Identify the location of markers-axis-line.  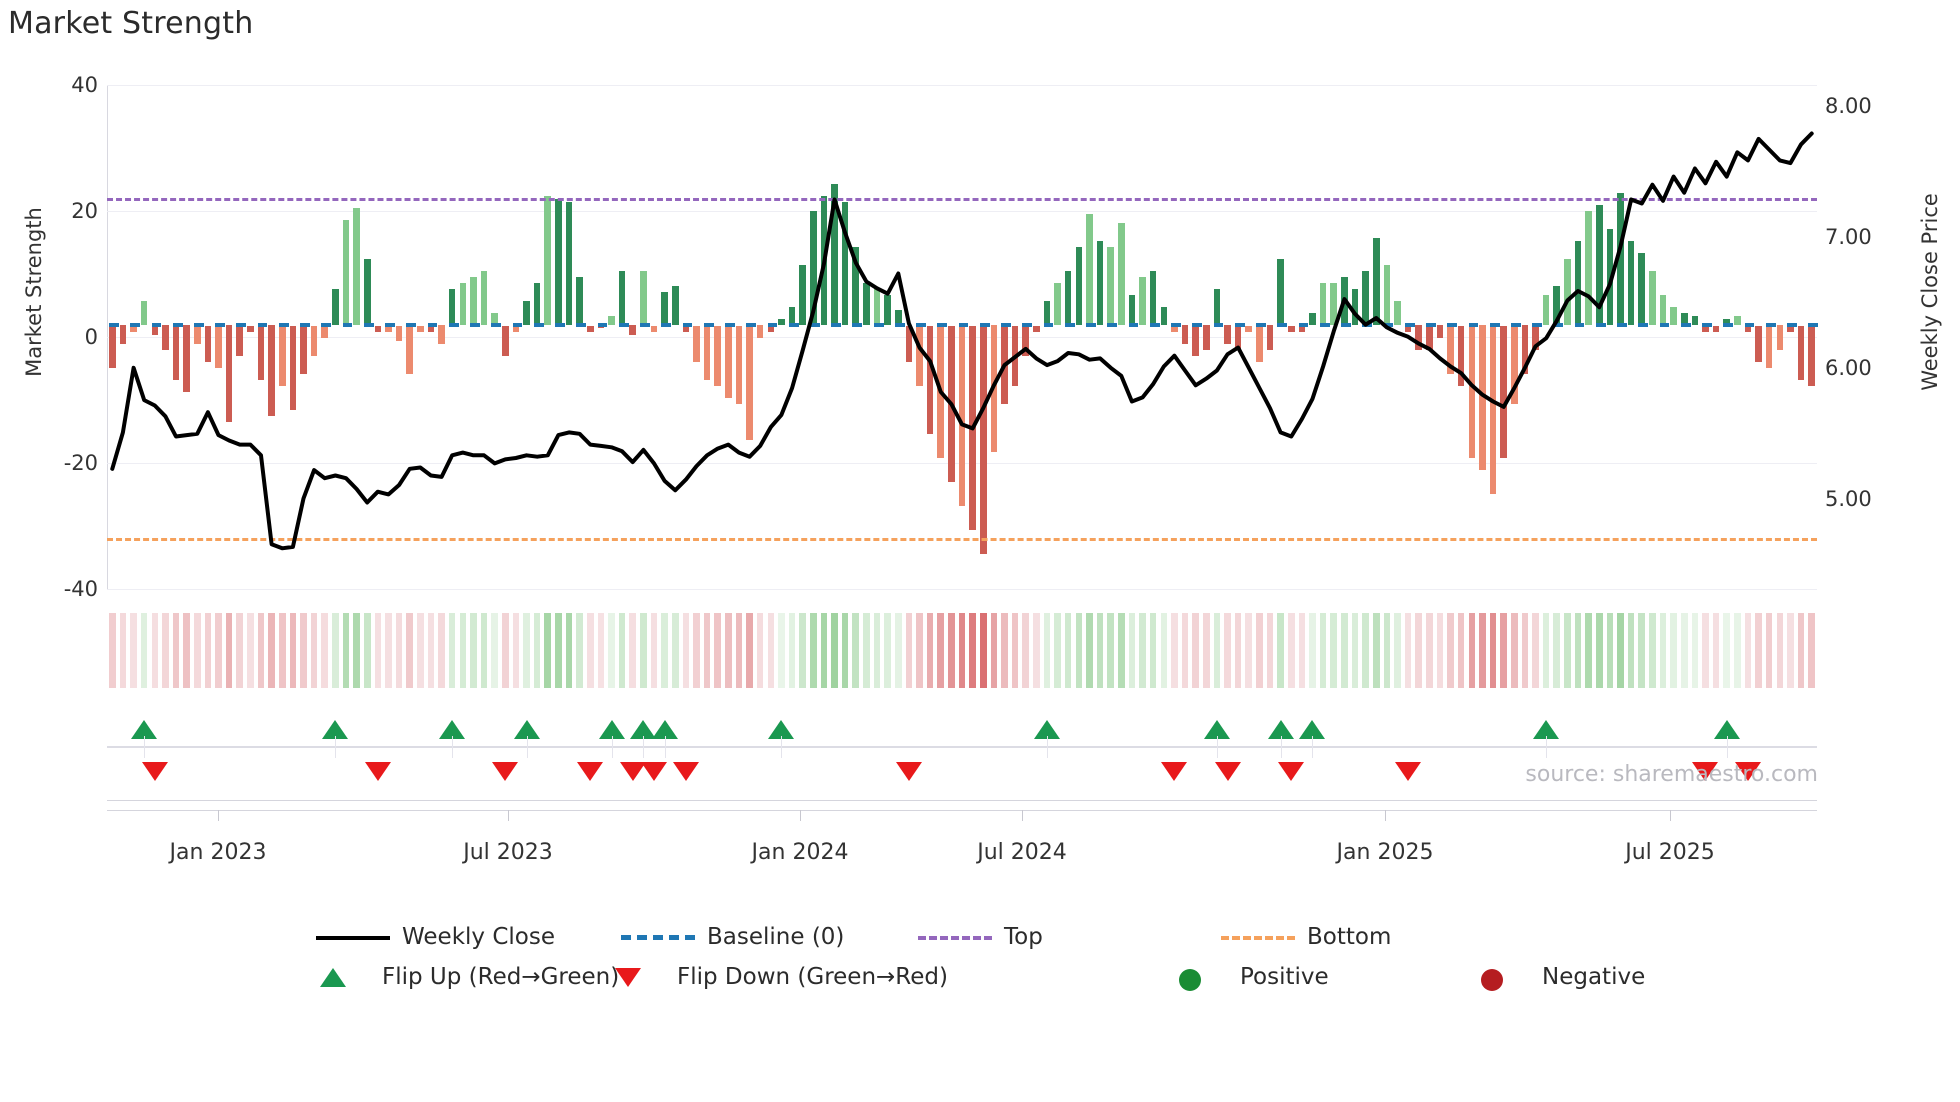
(962, 747).